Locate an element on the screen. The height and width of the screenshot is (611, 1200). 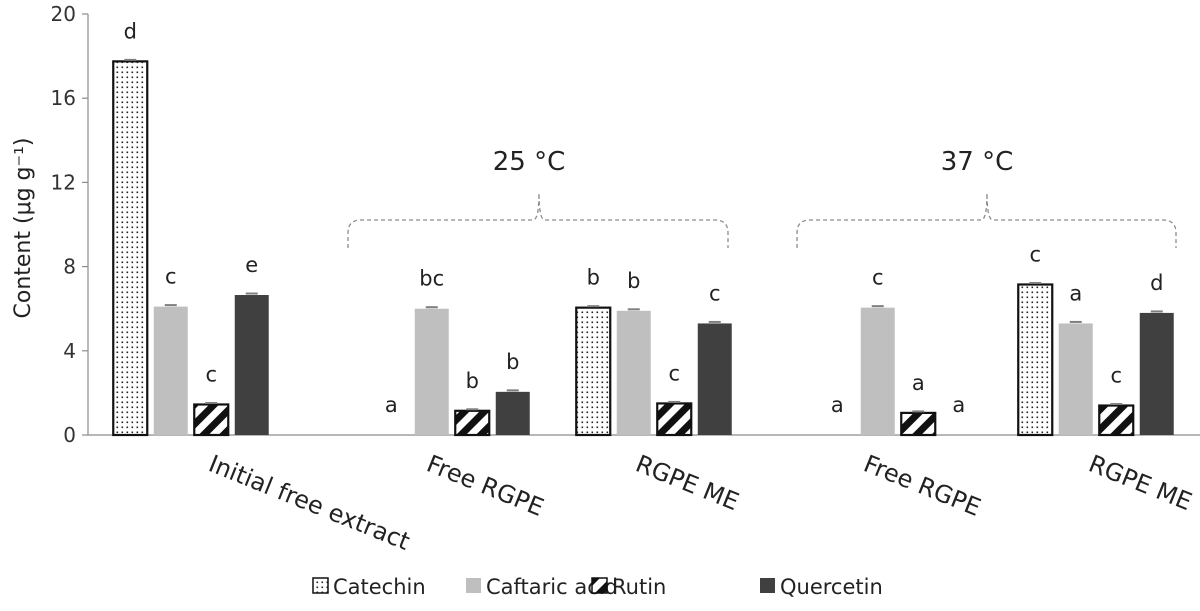
y-tick-label: 16 is located at coordinates (63, 98).